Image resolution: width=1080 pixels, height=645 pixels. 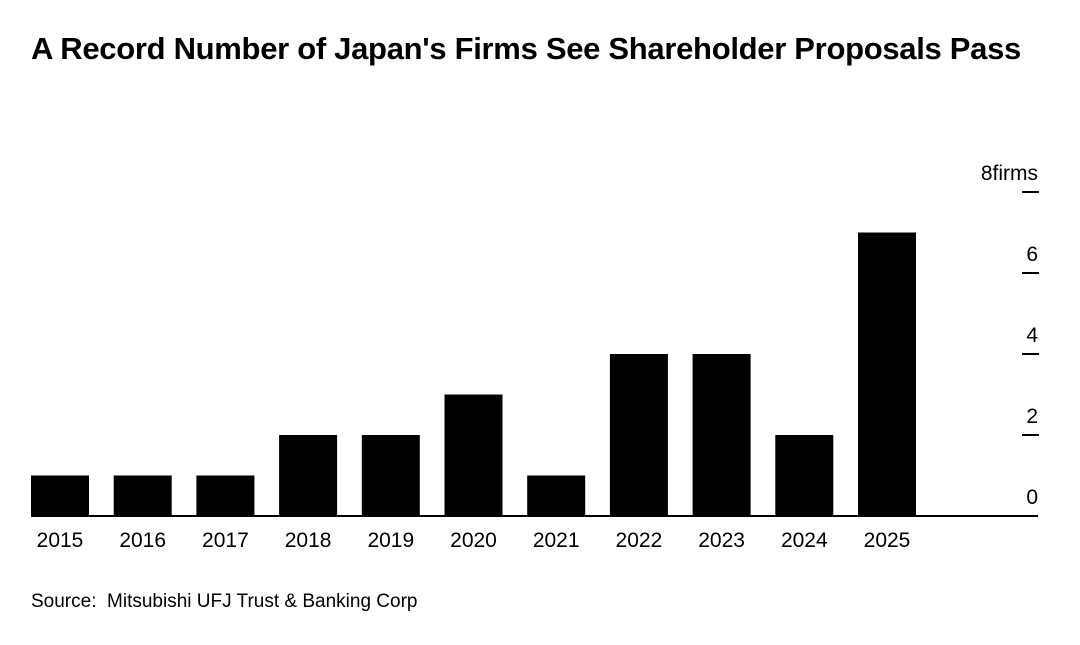 I want to click on x-tick-label-2024: 2024, so click(x=804, y=540).